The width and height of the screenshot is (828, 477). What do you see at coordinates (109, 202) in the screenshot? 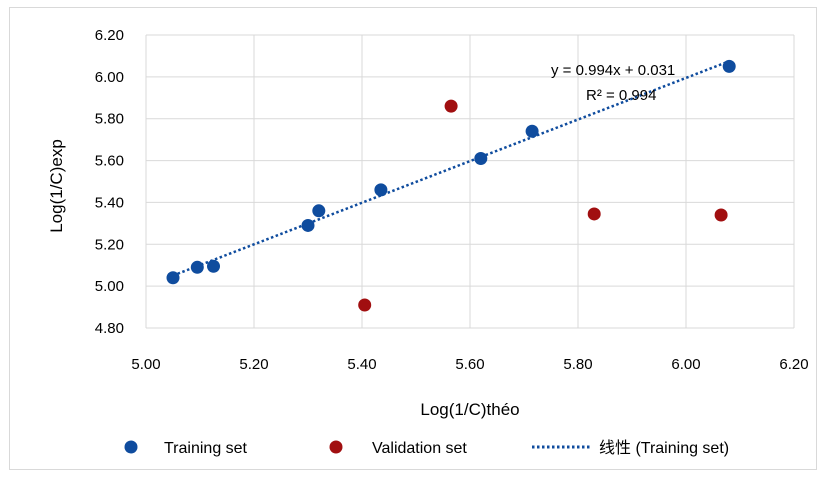
I see `y-tick-label: 5.40` at bounding box center [109, 202].